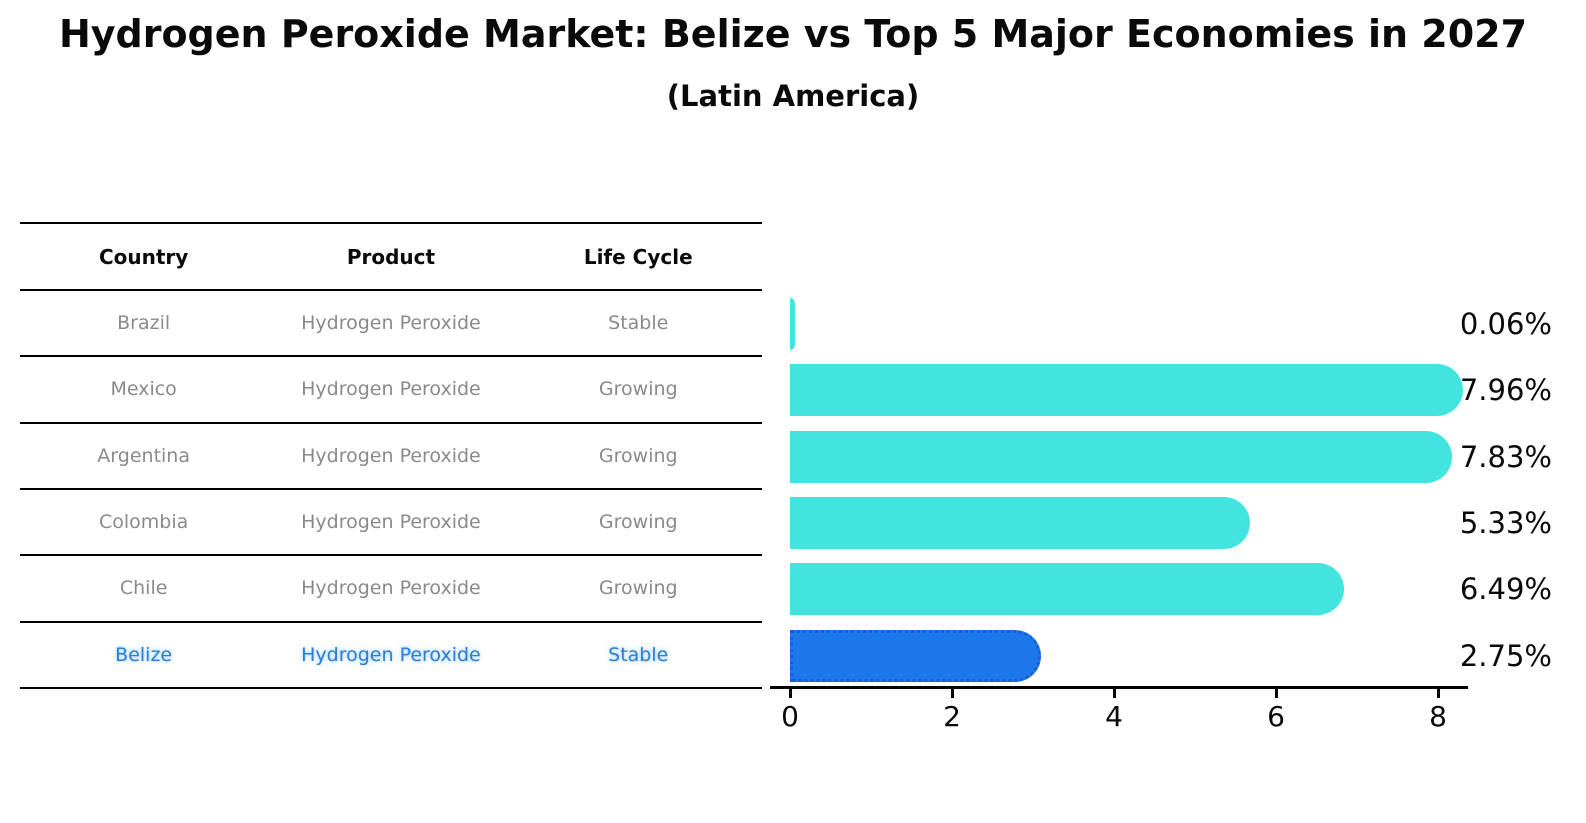 The height and width of the screenshot is (823, 1586). I want to click on table-row: Chile Hydrogen Peroxide Growing, so click(391, 589).